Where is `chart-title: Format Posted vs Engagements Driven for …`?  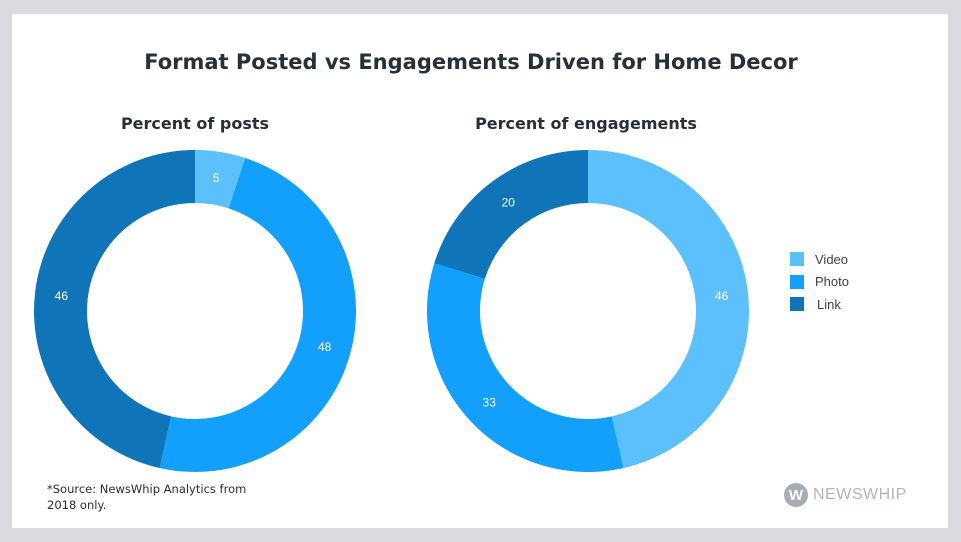 chart-title: Format Posted vs Engagements Driven for … is located at coordinates (471, 62).